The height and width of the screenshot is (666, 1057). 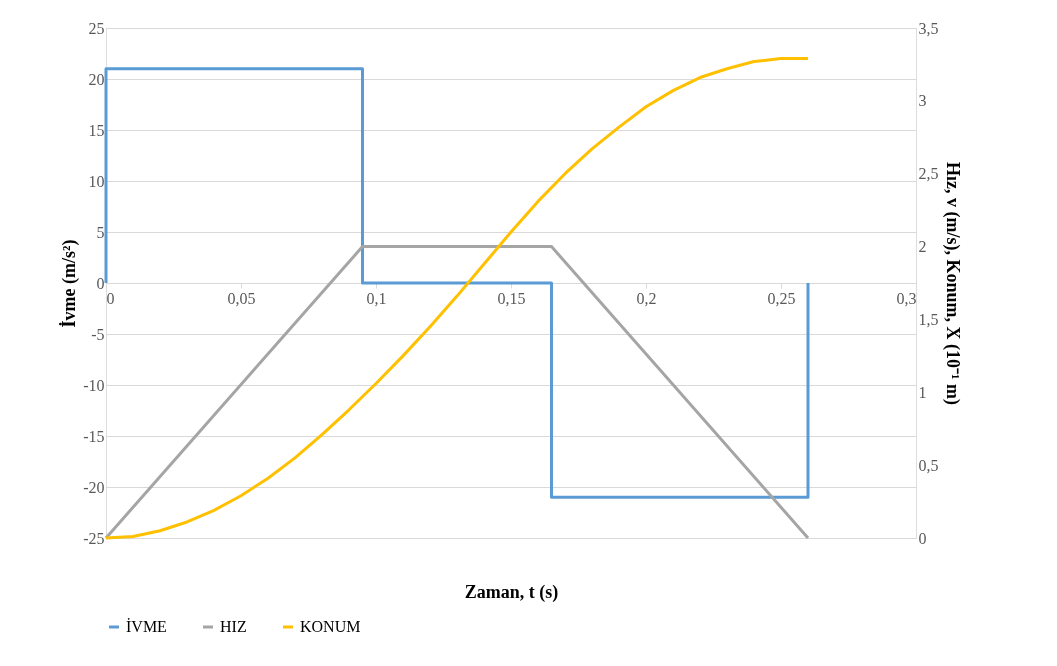 I want to click on y-tick-label: 5, so click(x=100, y=232).